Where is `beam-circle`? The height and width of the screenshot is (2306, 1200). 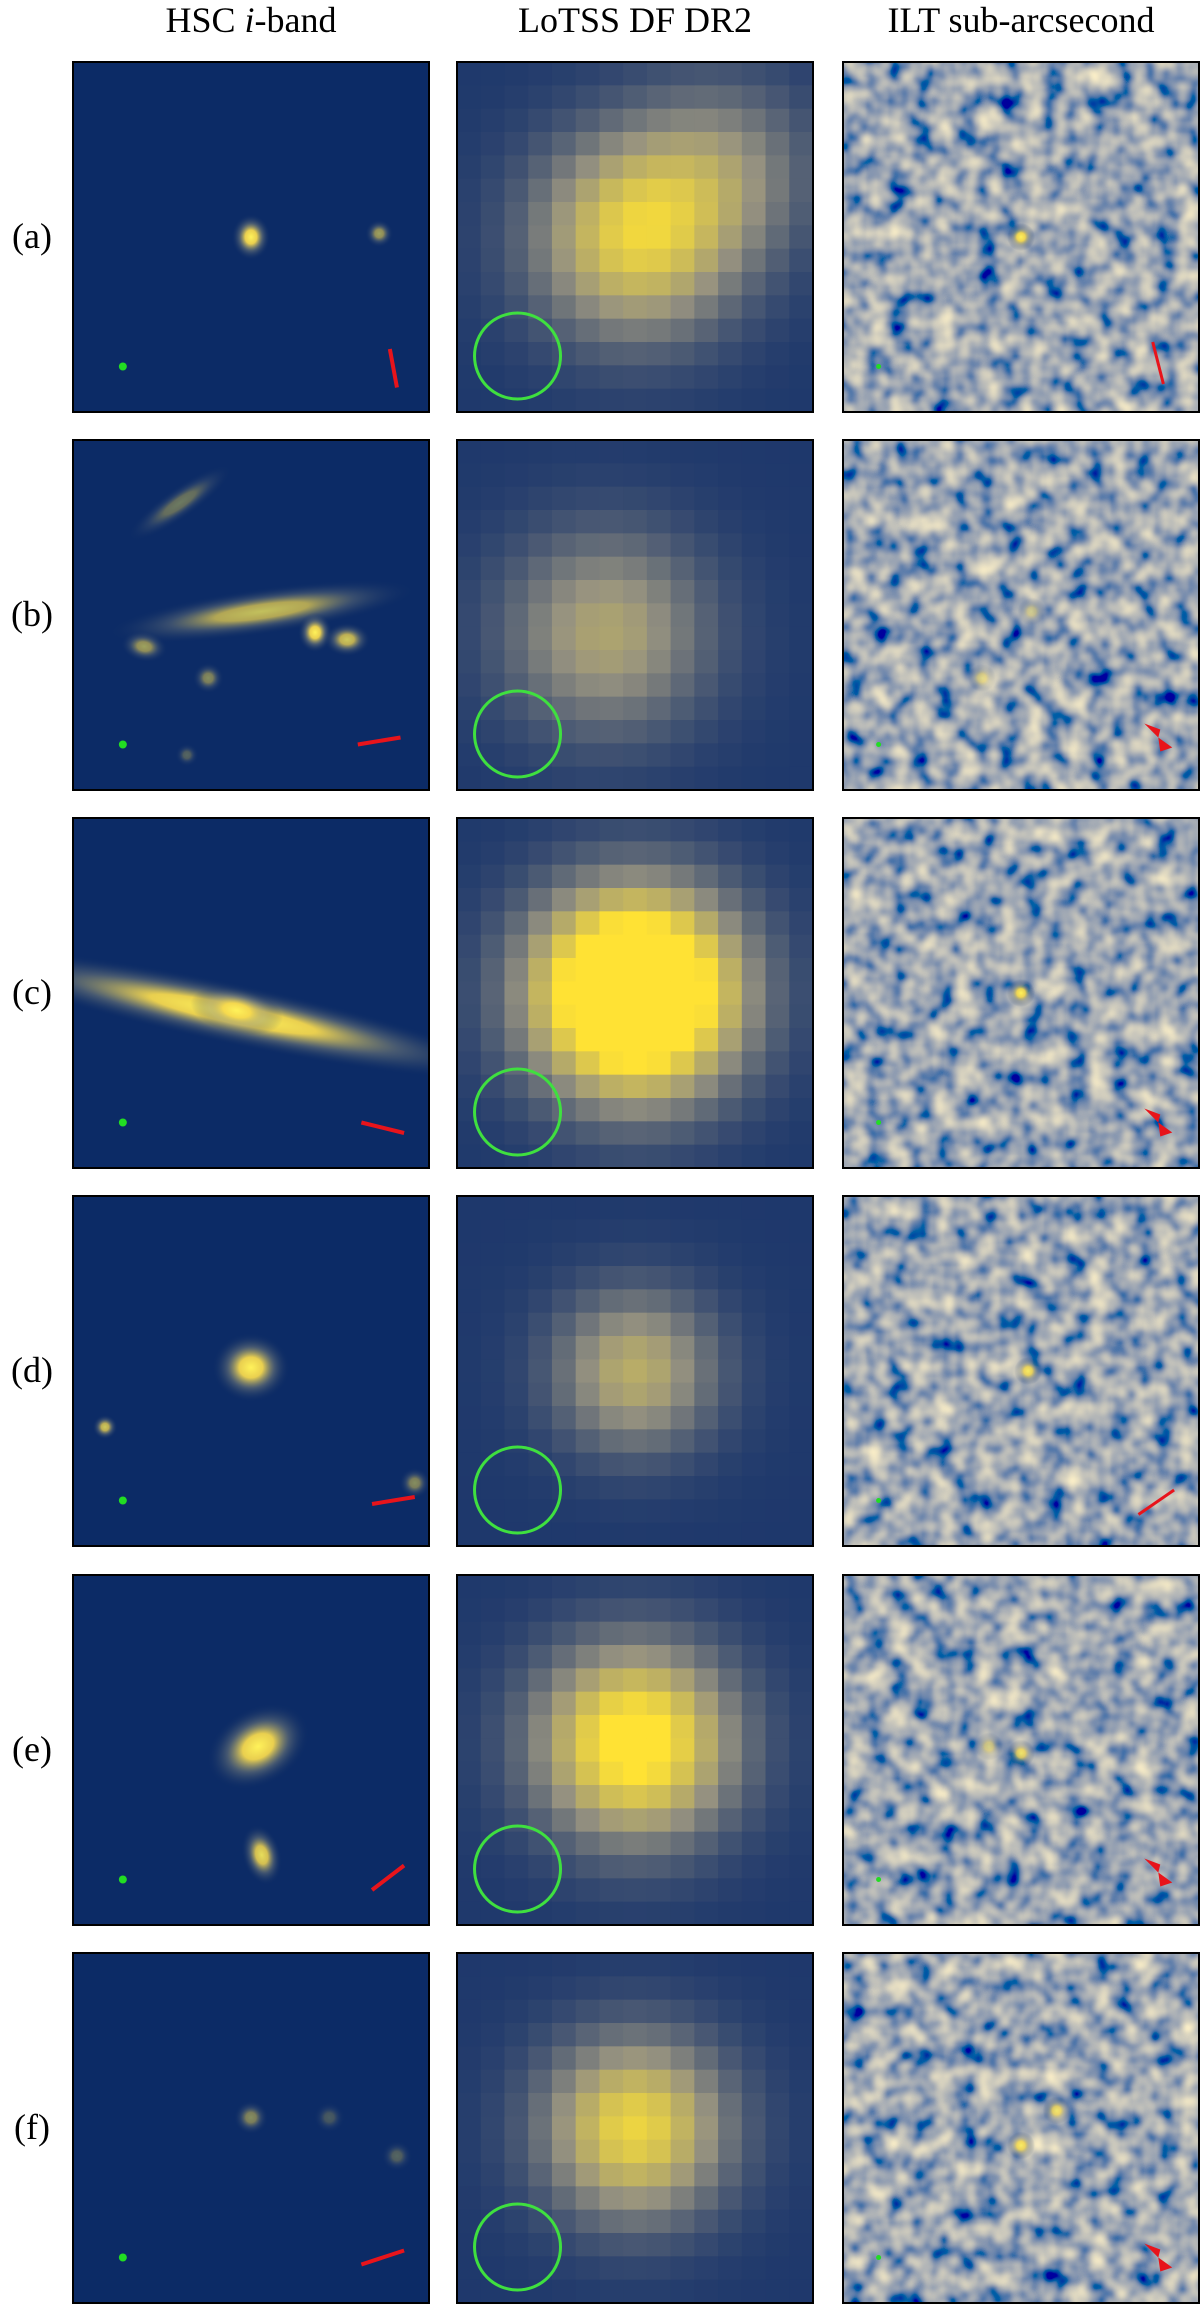
beam-circle is located at coordinates (518, 2247).